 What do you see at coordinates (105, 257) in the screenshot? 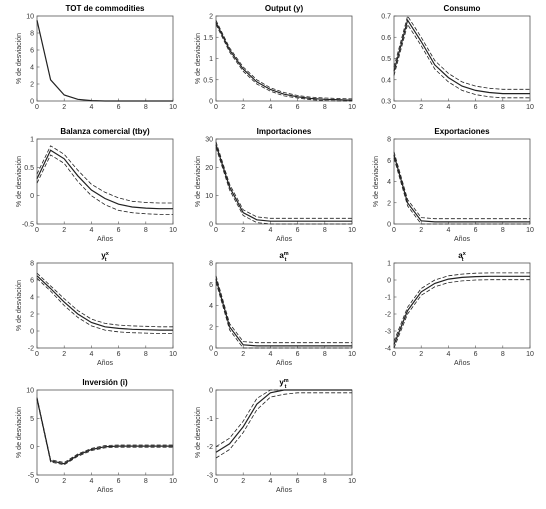
I see `subplot-title: yx t` at bounding box center [105, 257].